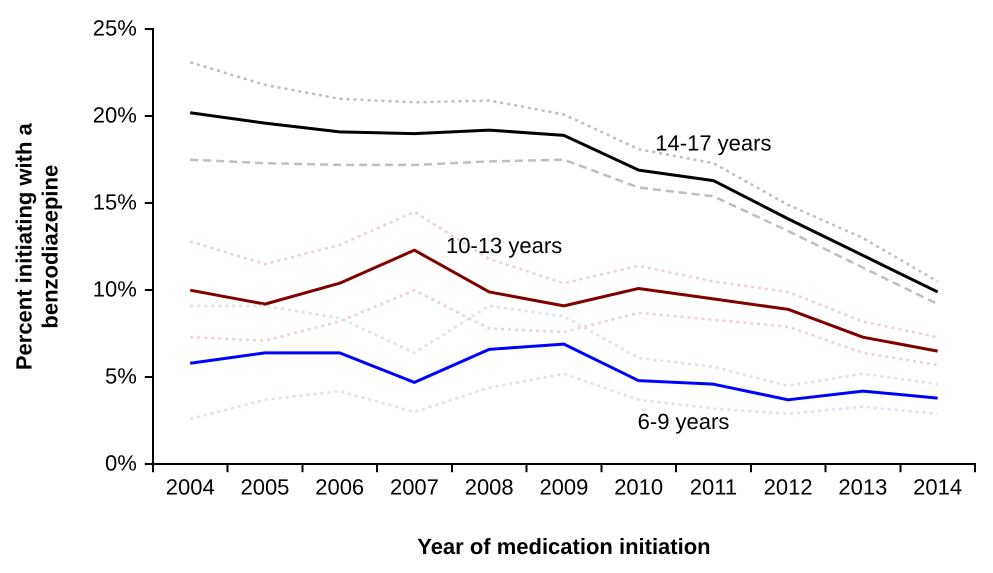 This screenshot has width=993, height=573. What do you see at coordinates (121, 463) in the screenshot?
I see `y-tick-label: 0%` at bounding box center [121, 463].